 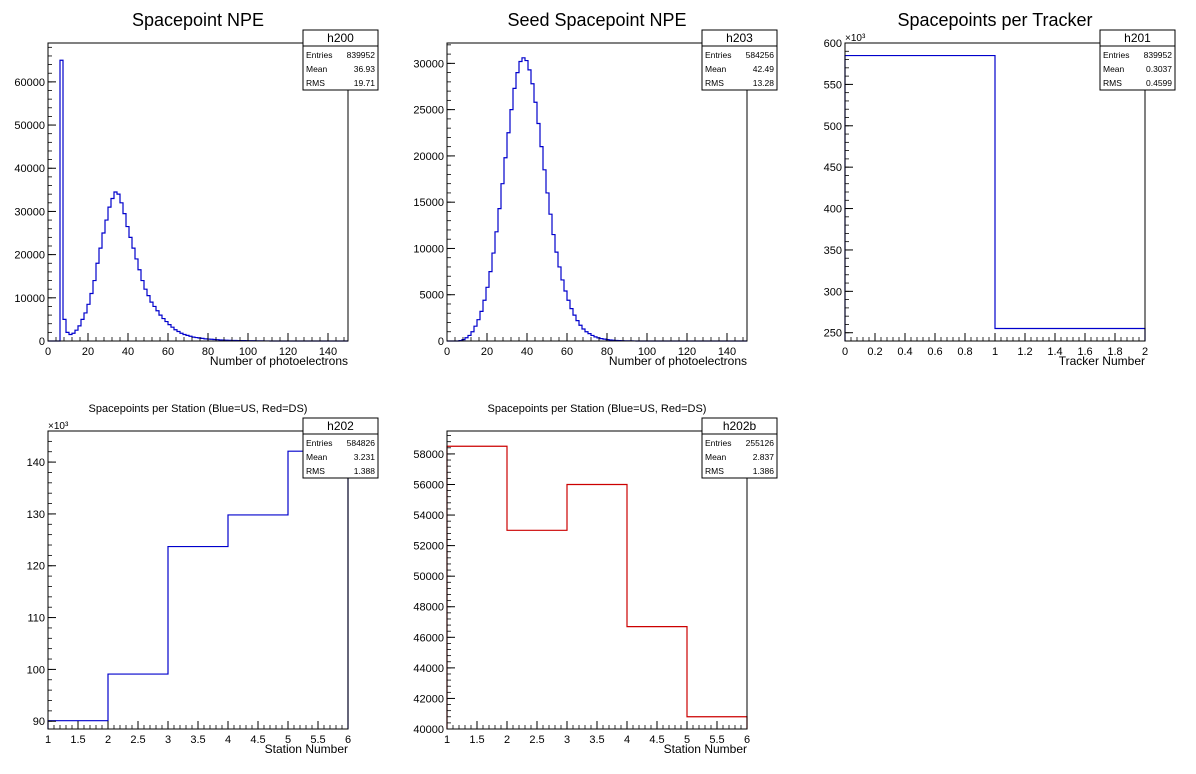 I want to click on stats-rms-value: 1.386, so click(x=764, y=471).